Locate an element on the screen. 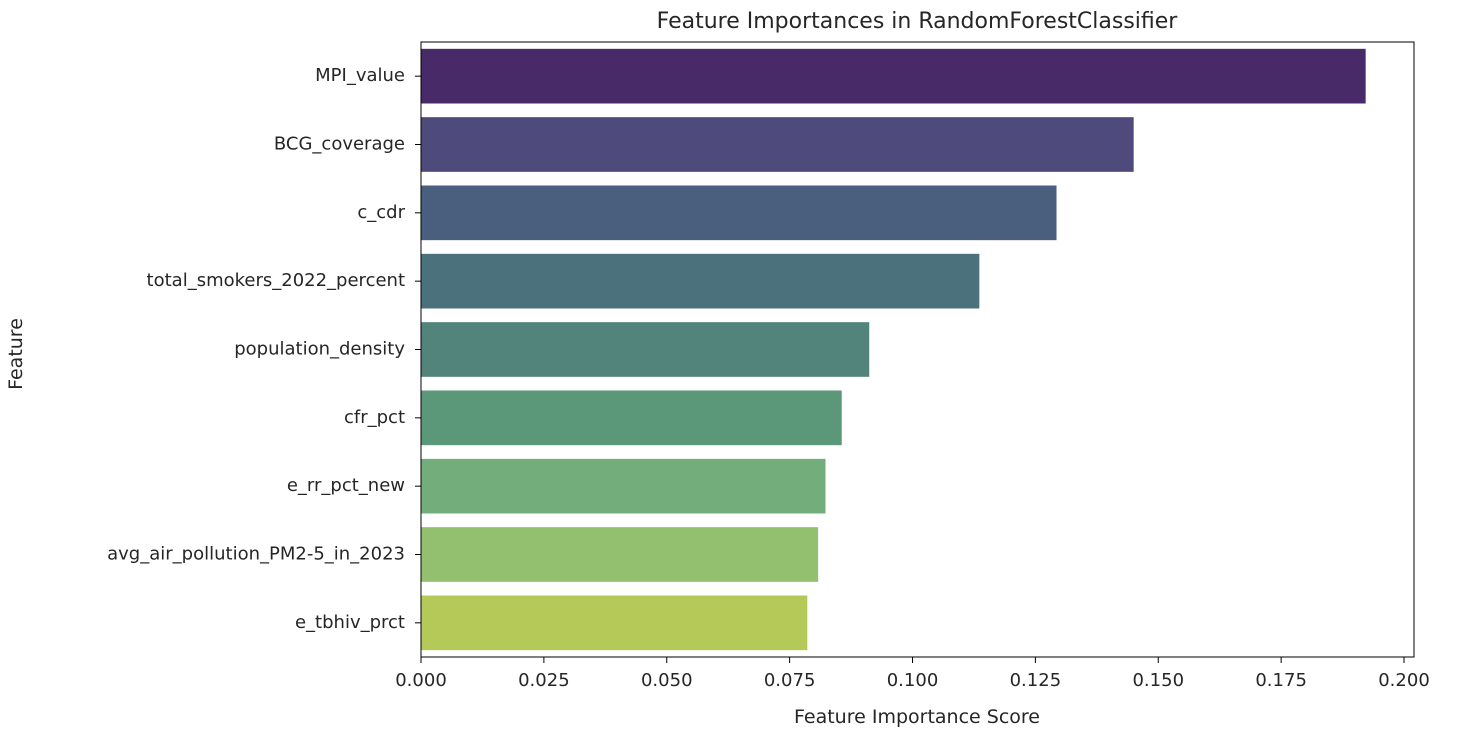  y-tick-label: MPI_value is located at coordinates (360, 75).